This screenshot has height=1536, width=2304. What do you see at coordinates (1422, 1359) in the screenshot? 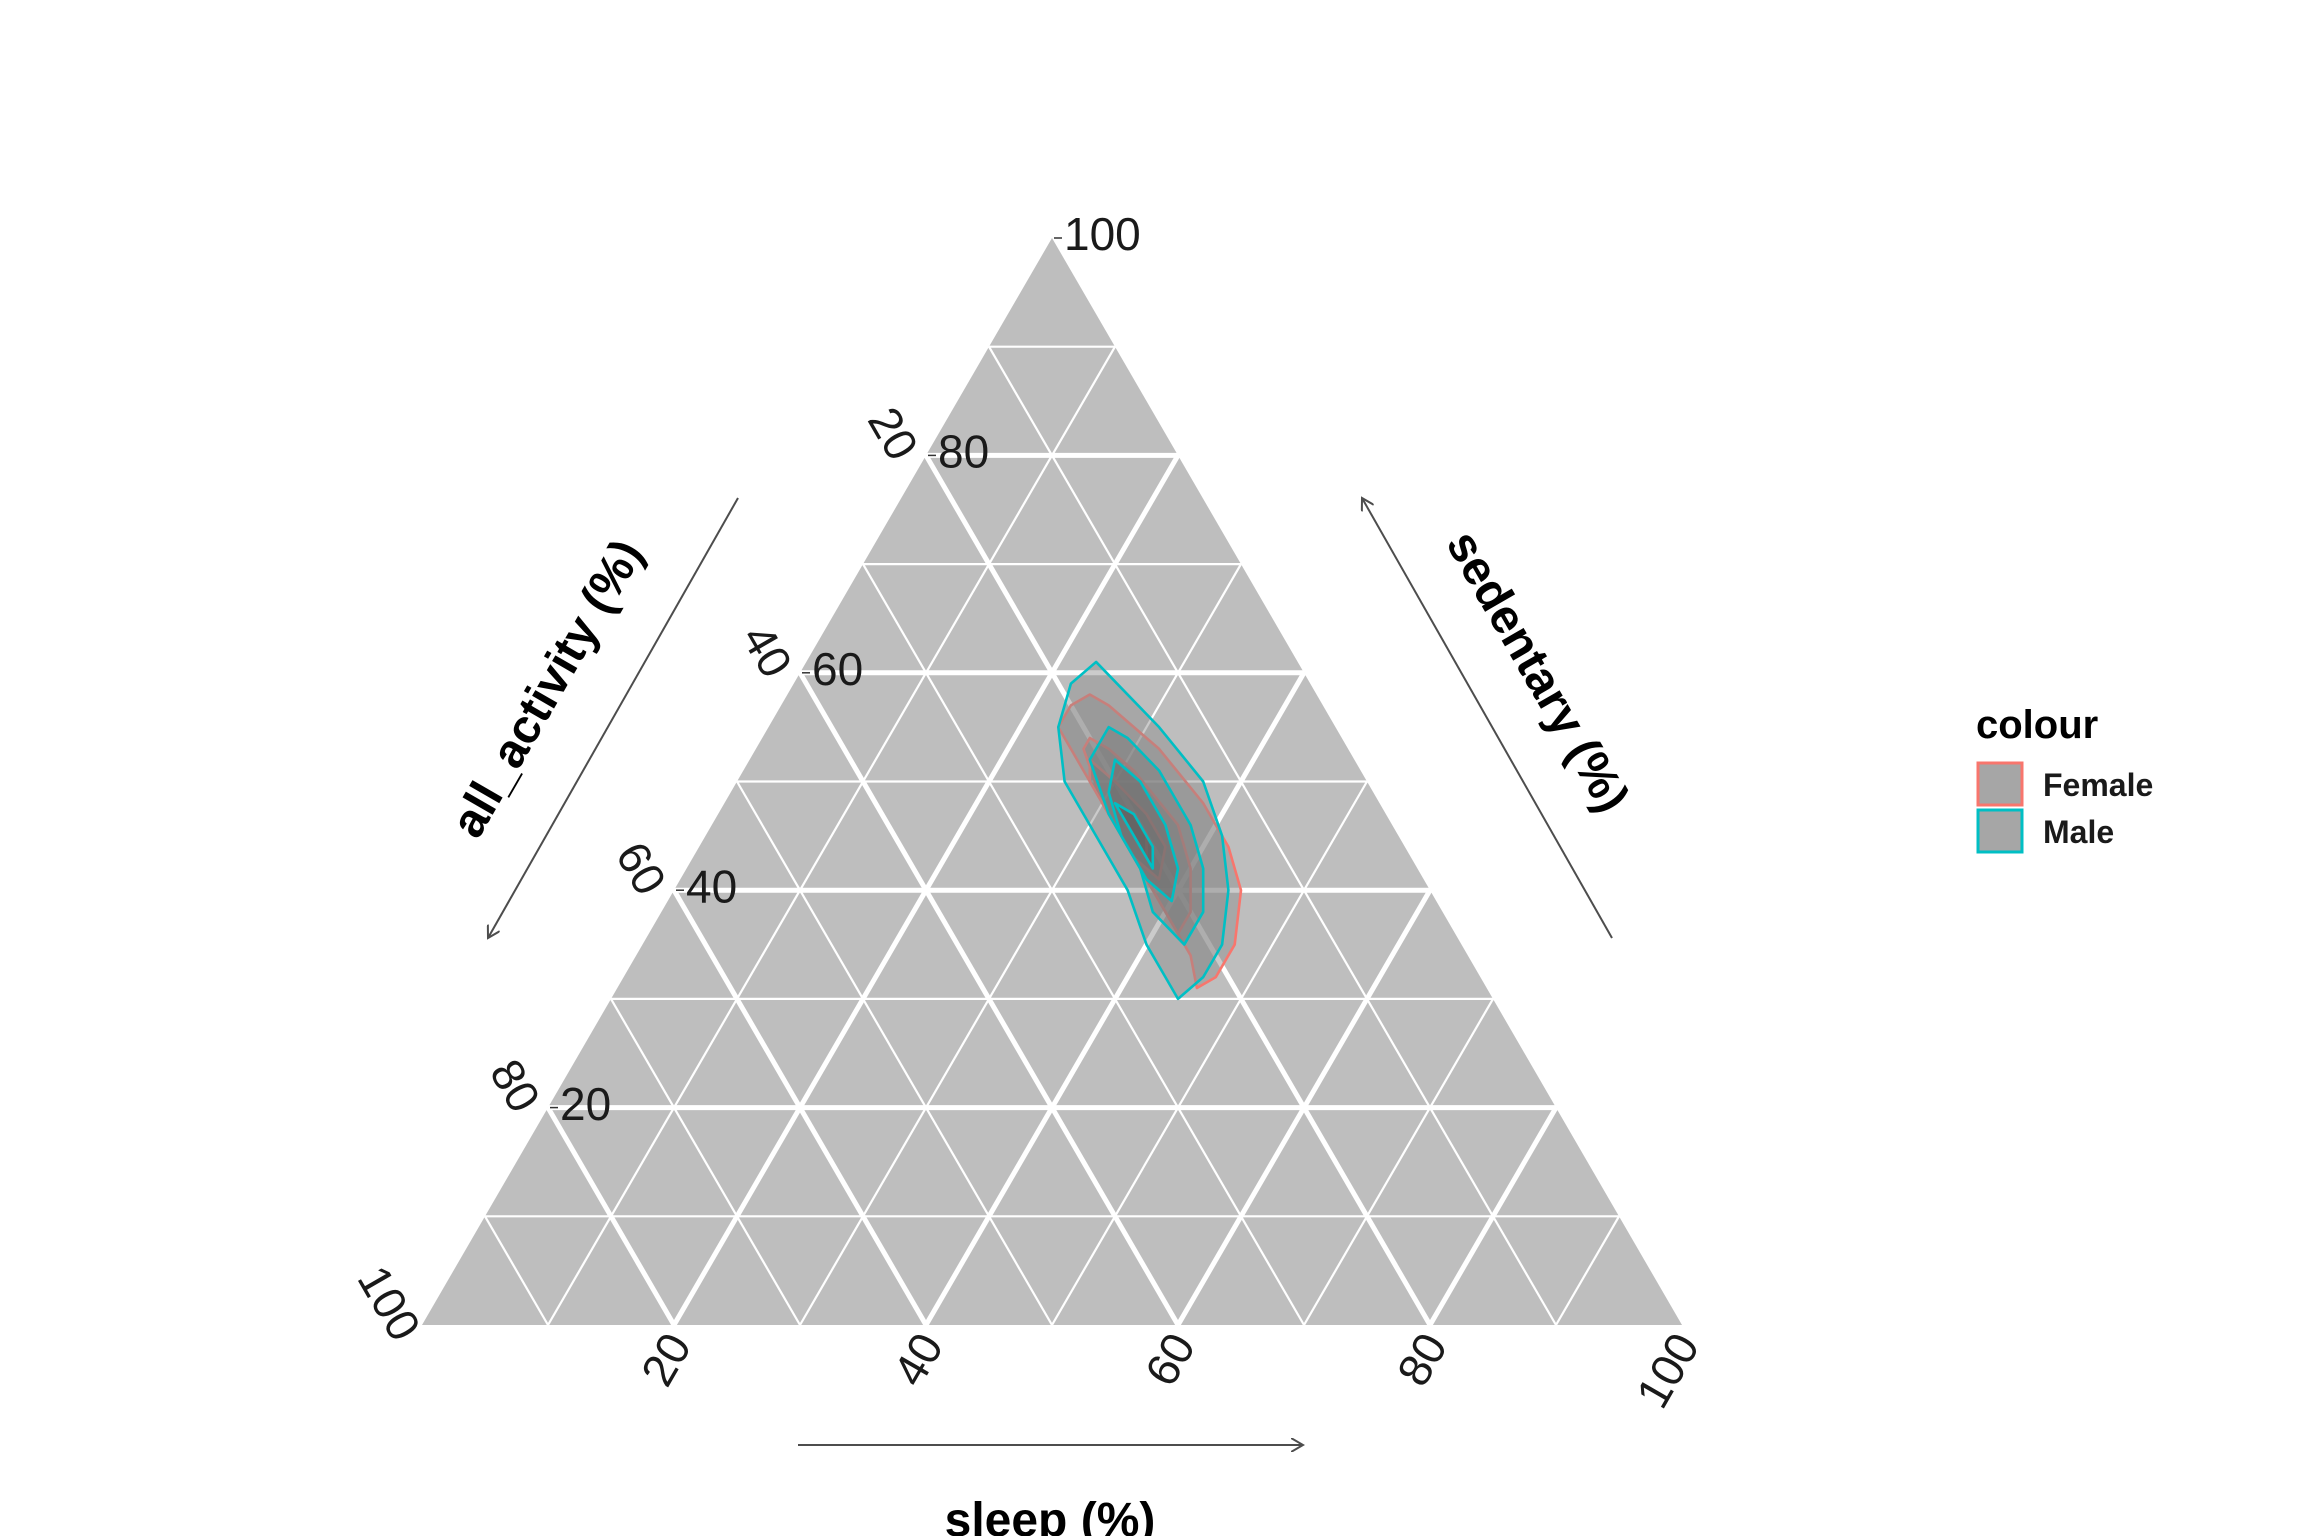
I see `sleep-tick-label-80: 80` at bounding box center [1422, 1359].